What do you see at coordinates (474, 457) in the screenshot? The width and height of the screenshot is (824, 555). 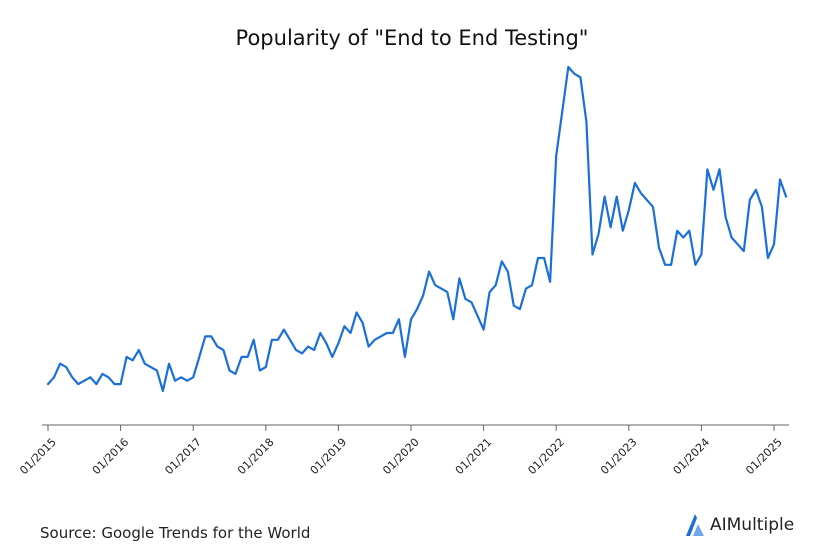 I see `x-tick-label: 01/2021` at bounding box center [474, 457].